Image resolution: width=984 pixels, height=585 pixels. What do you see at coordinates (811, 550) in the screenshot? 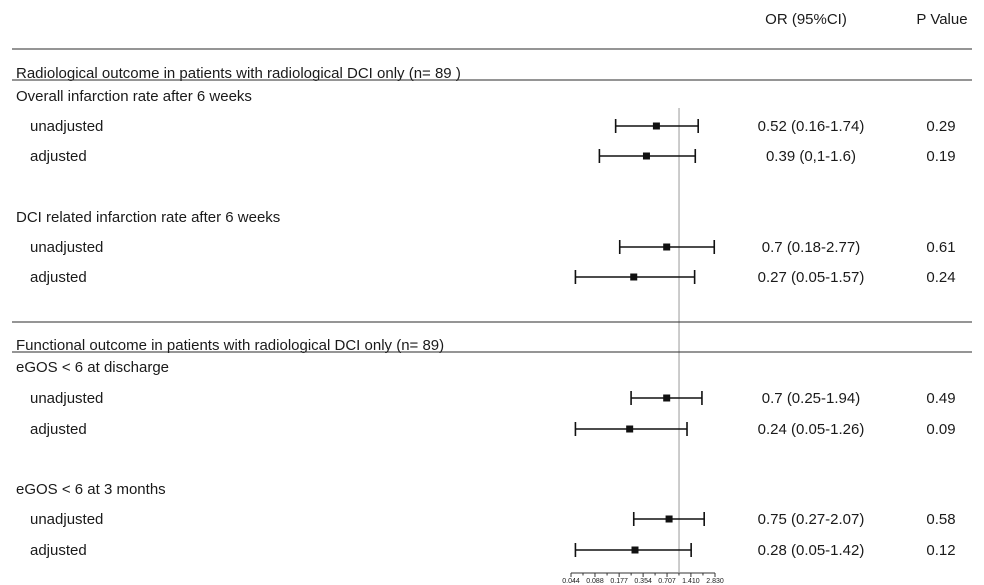
I see `or-ci-value: 0.28 (0.05-1.42)` at bounding box center [811, 550].